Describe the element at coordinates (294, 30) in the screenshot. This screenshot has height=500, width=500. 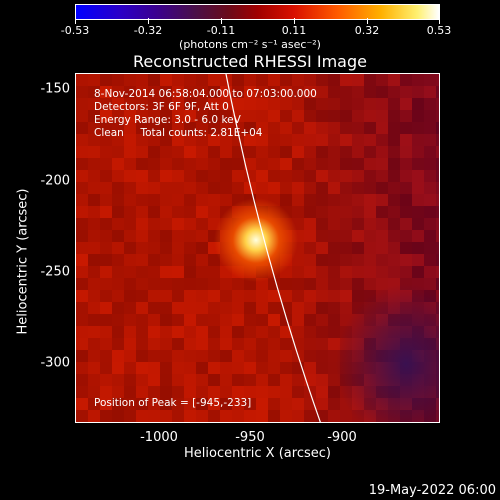
I see `colorbar-label: 0.11` at that location.